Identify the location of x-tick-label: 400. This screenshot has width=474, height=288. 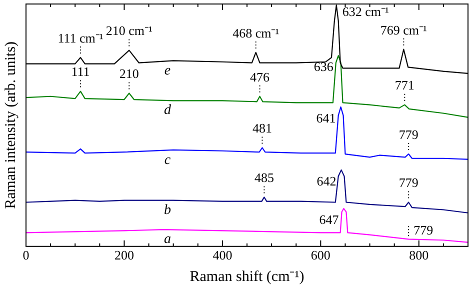
(222, 255).